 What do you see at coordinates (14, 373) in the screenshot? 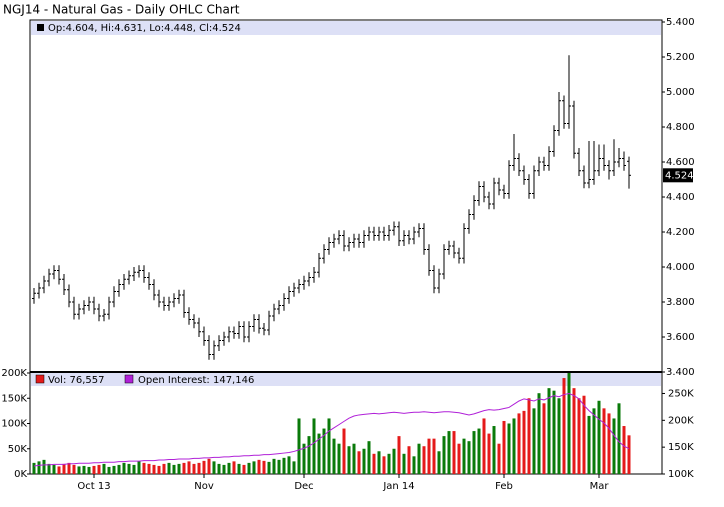
I see `y-tick-label: 200K` at bounding box center [14, 373].